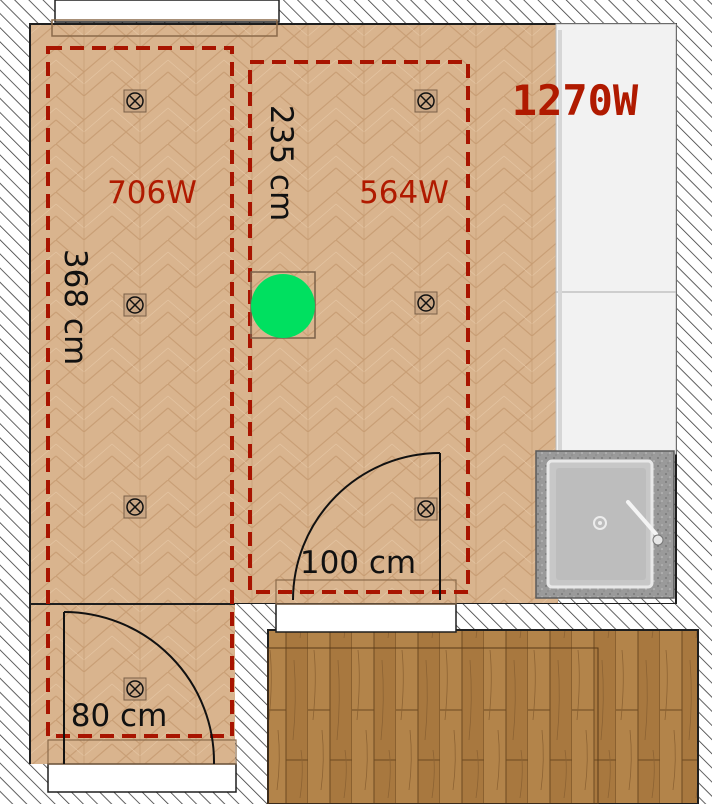 This screenshot has width=712, height=804. What do you see at coordinates (119, 716) in the screenshot?
I see `door-80-width-label: 80 cm` at bounding box center [119, 716].